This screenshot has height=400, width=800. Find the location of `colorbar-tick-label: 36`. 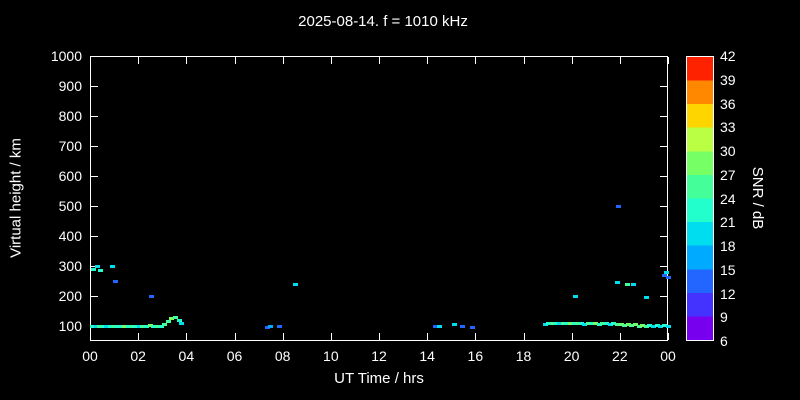

colorbar-tick-label: 36 is located at coordinates (728, 103).